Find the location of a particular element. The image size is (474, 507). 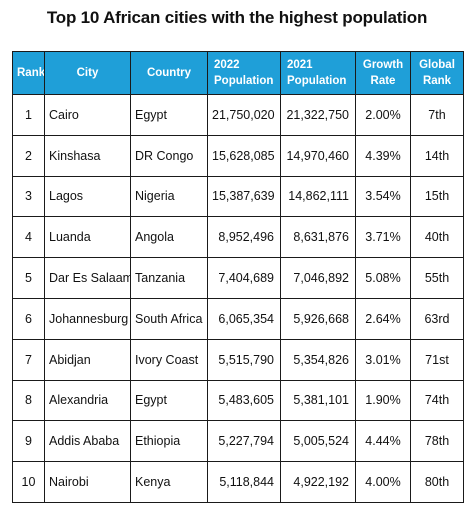

header-global-line1: Global is located at coordinates (437, 65).